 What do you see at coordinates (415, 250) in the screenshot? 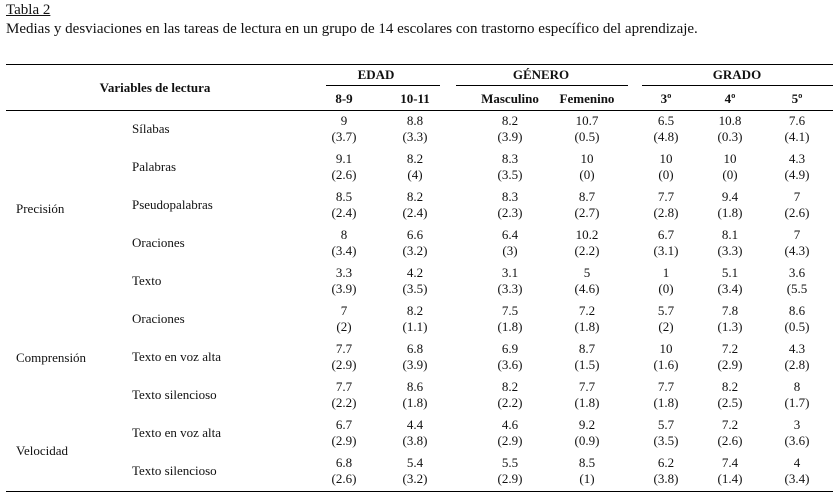
I see `cell-sd: (3.2)` at bounding box center [415, 250].